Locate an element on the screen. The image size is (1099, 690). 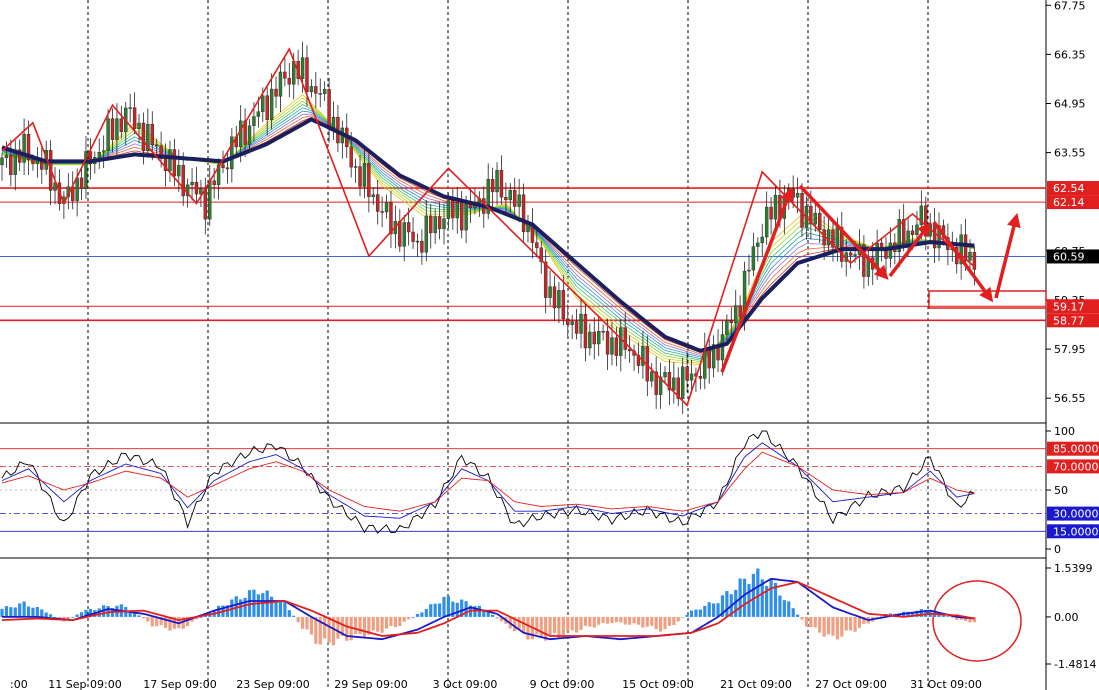
stochastic-panel is located at coordinates (523, 482).